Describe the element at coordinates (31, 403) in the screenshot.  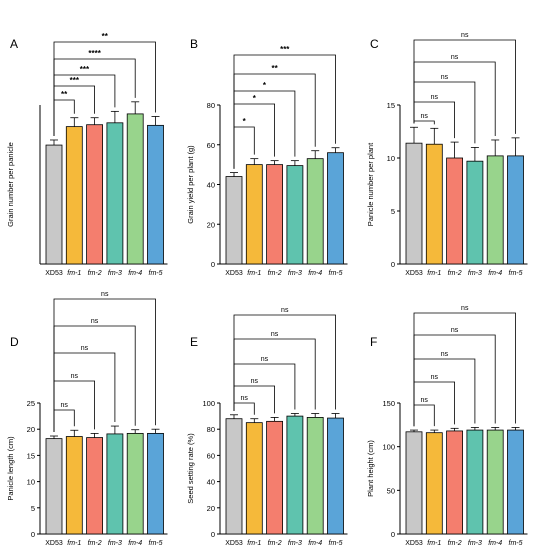
I see `y-tick-label: 25` at that location.